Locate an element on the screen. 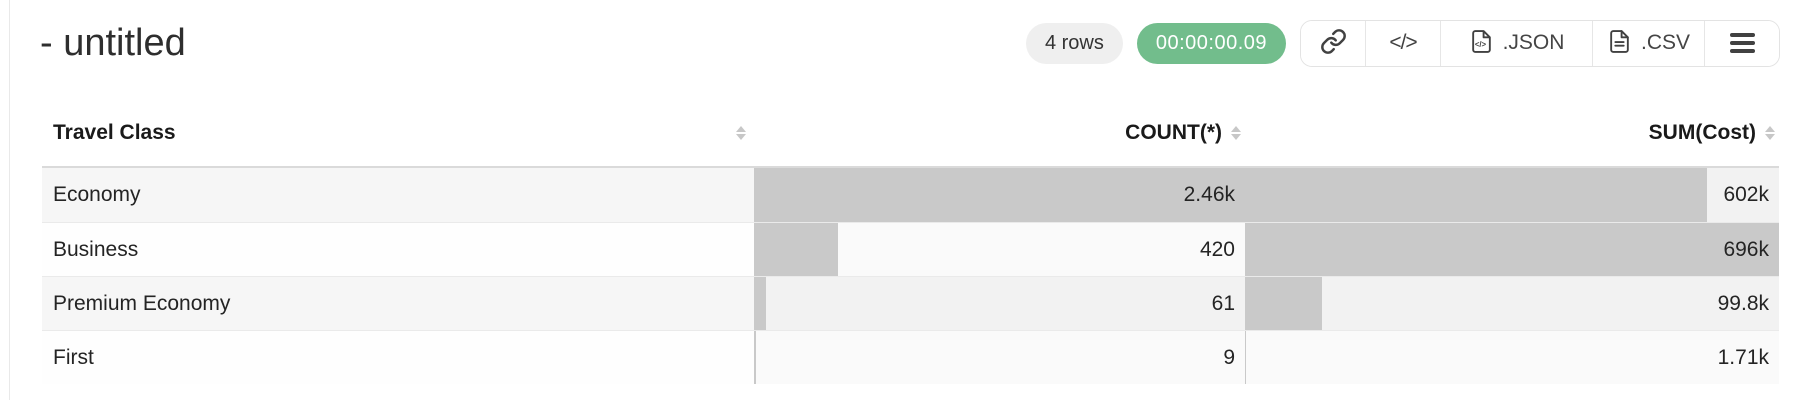 Image resolution: width=1816 pixels, height=400 pixels. copy-link-button is located at coordinates (1333, 43).